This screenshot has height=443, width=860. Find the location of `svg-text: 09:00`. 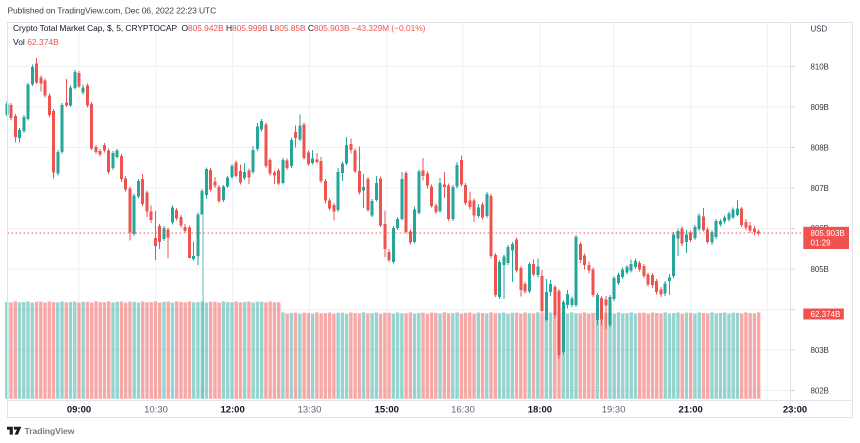

svg-text: 09:00 is located at coordinates (79, 410).